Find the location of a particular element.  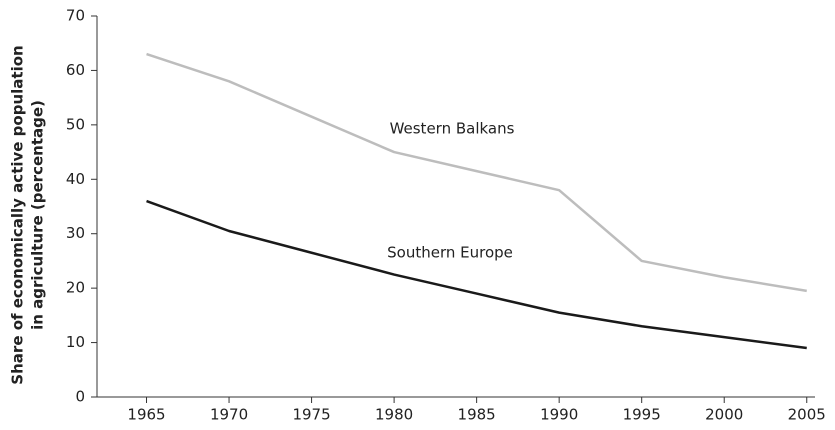

series-label: Southern Europe is located at coordinates (450, 253).